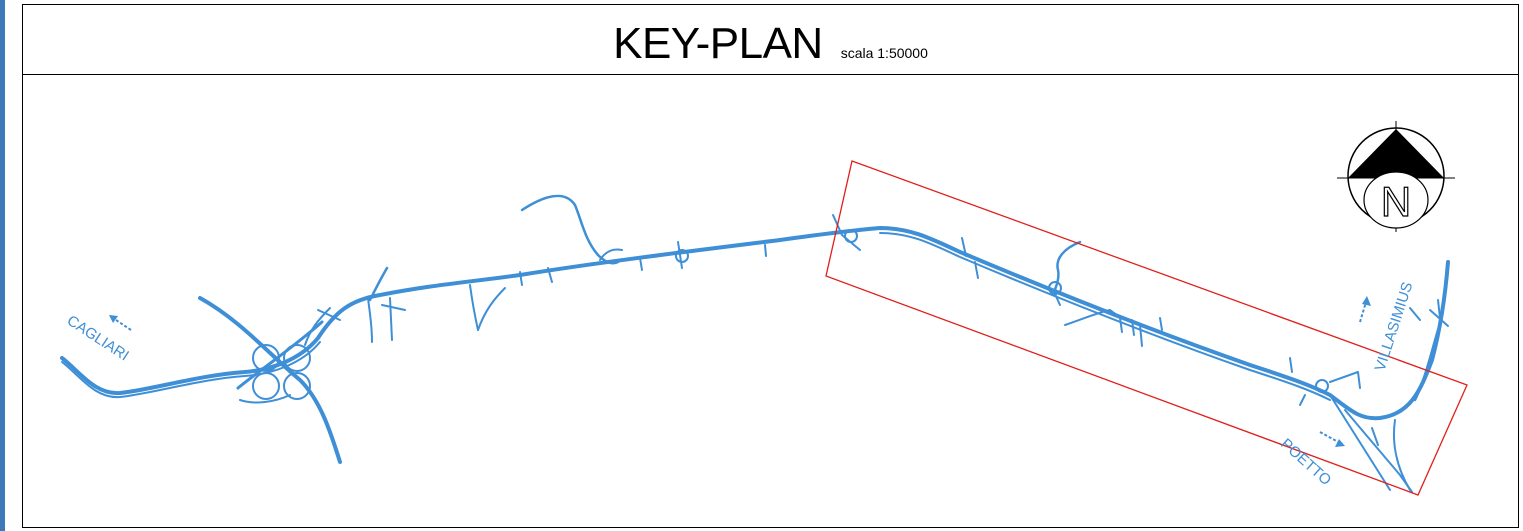  I want to click on page-title: KEY-PLAN, so click(718, 43).